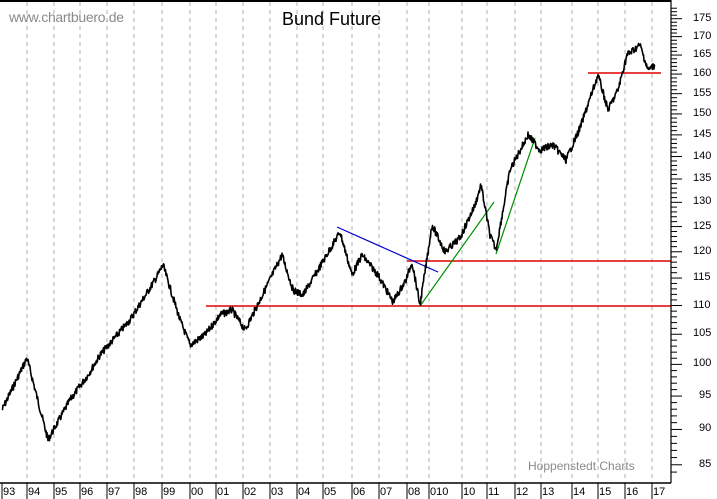 This screenshot has width=717, height=499. Describe the element at coordinates (9, 492) in the screenshot. I see `x-tick-label: 93` at that location.